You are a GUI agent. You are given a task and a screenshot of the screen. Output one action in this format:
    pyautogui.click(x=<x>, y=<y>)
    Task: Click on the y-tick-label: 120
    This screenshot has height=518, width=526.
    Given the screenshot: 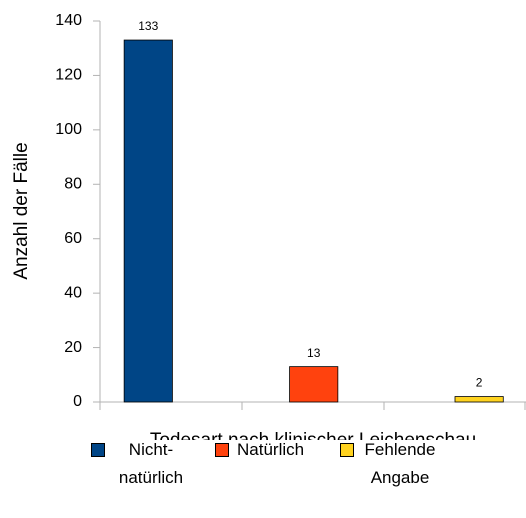 What is the action you would take?
    pyautogui.click(x=68, y=75)
    